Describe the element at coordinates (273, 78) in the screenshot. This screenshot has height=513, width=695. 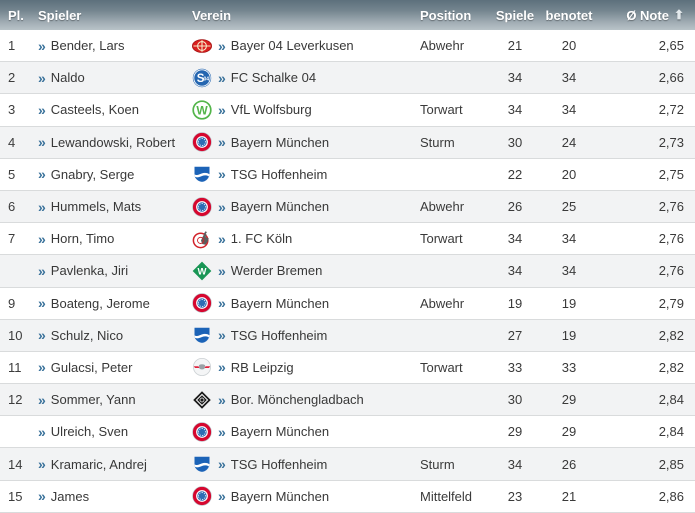
I see `club-name-link: FC Schalke 04` at that location.